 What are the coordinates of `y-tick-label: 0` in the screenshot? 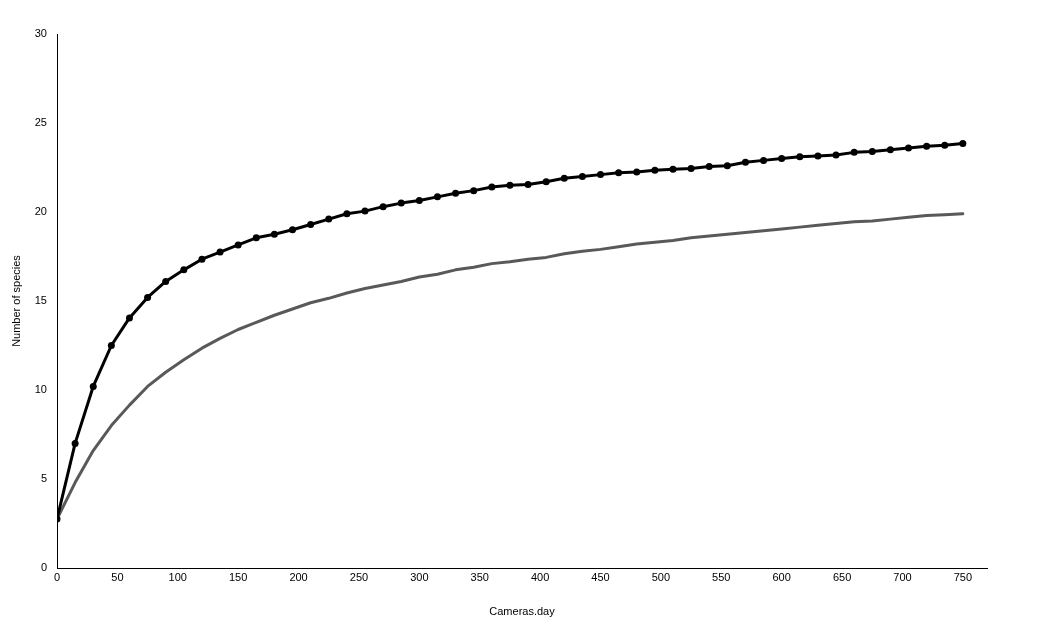 It's located at (43, 567).